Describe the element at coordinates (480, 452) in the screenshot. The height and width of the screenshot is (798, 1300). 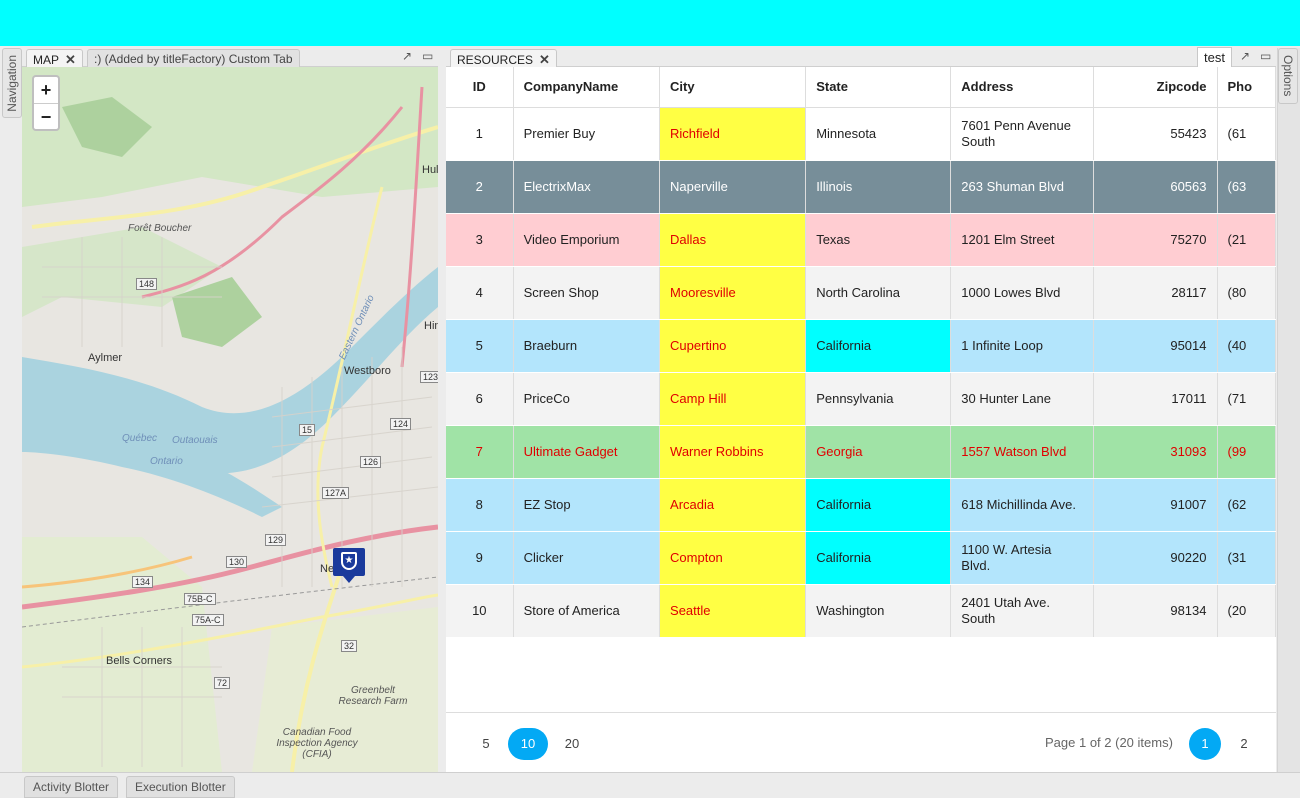
I see `cell-id: 7` at that location.